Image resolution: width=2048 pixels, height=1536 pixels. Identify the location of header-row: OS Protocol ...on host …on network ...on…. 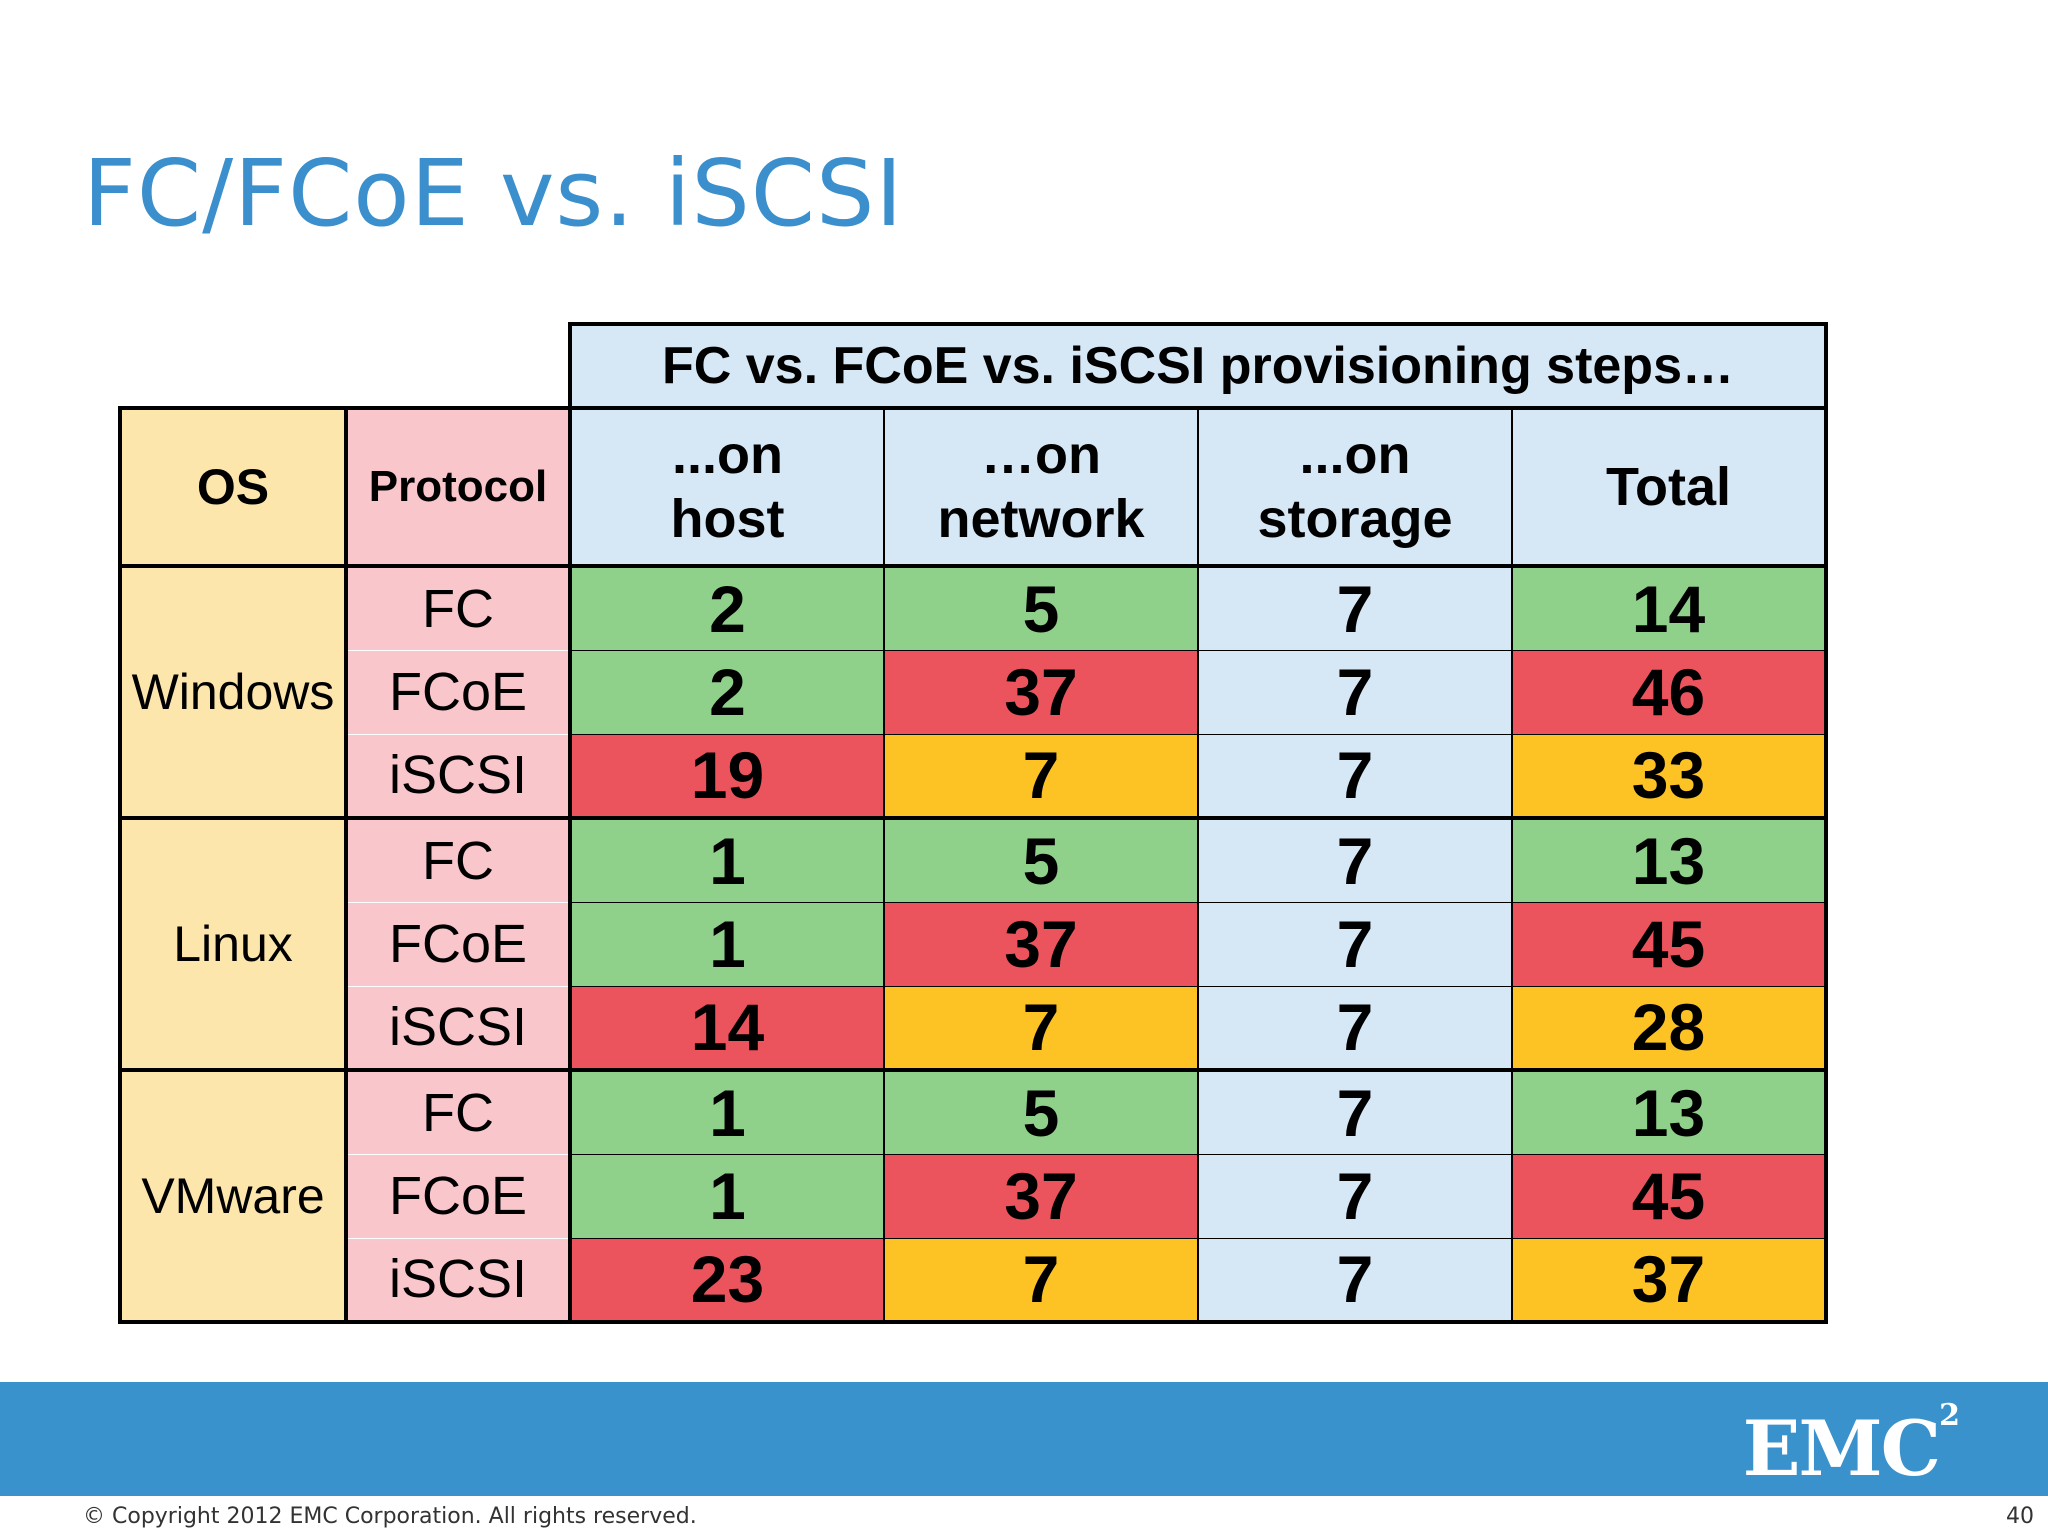
(973, 487).